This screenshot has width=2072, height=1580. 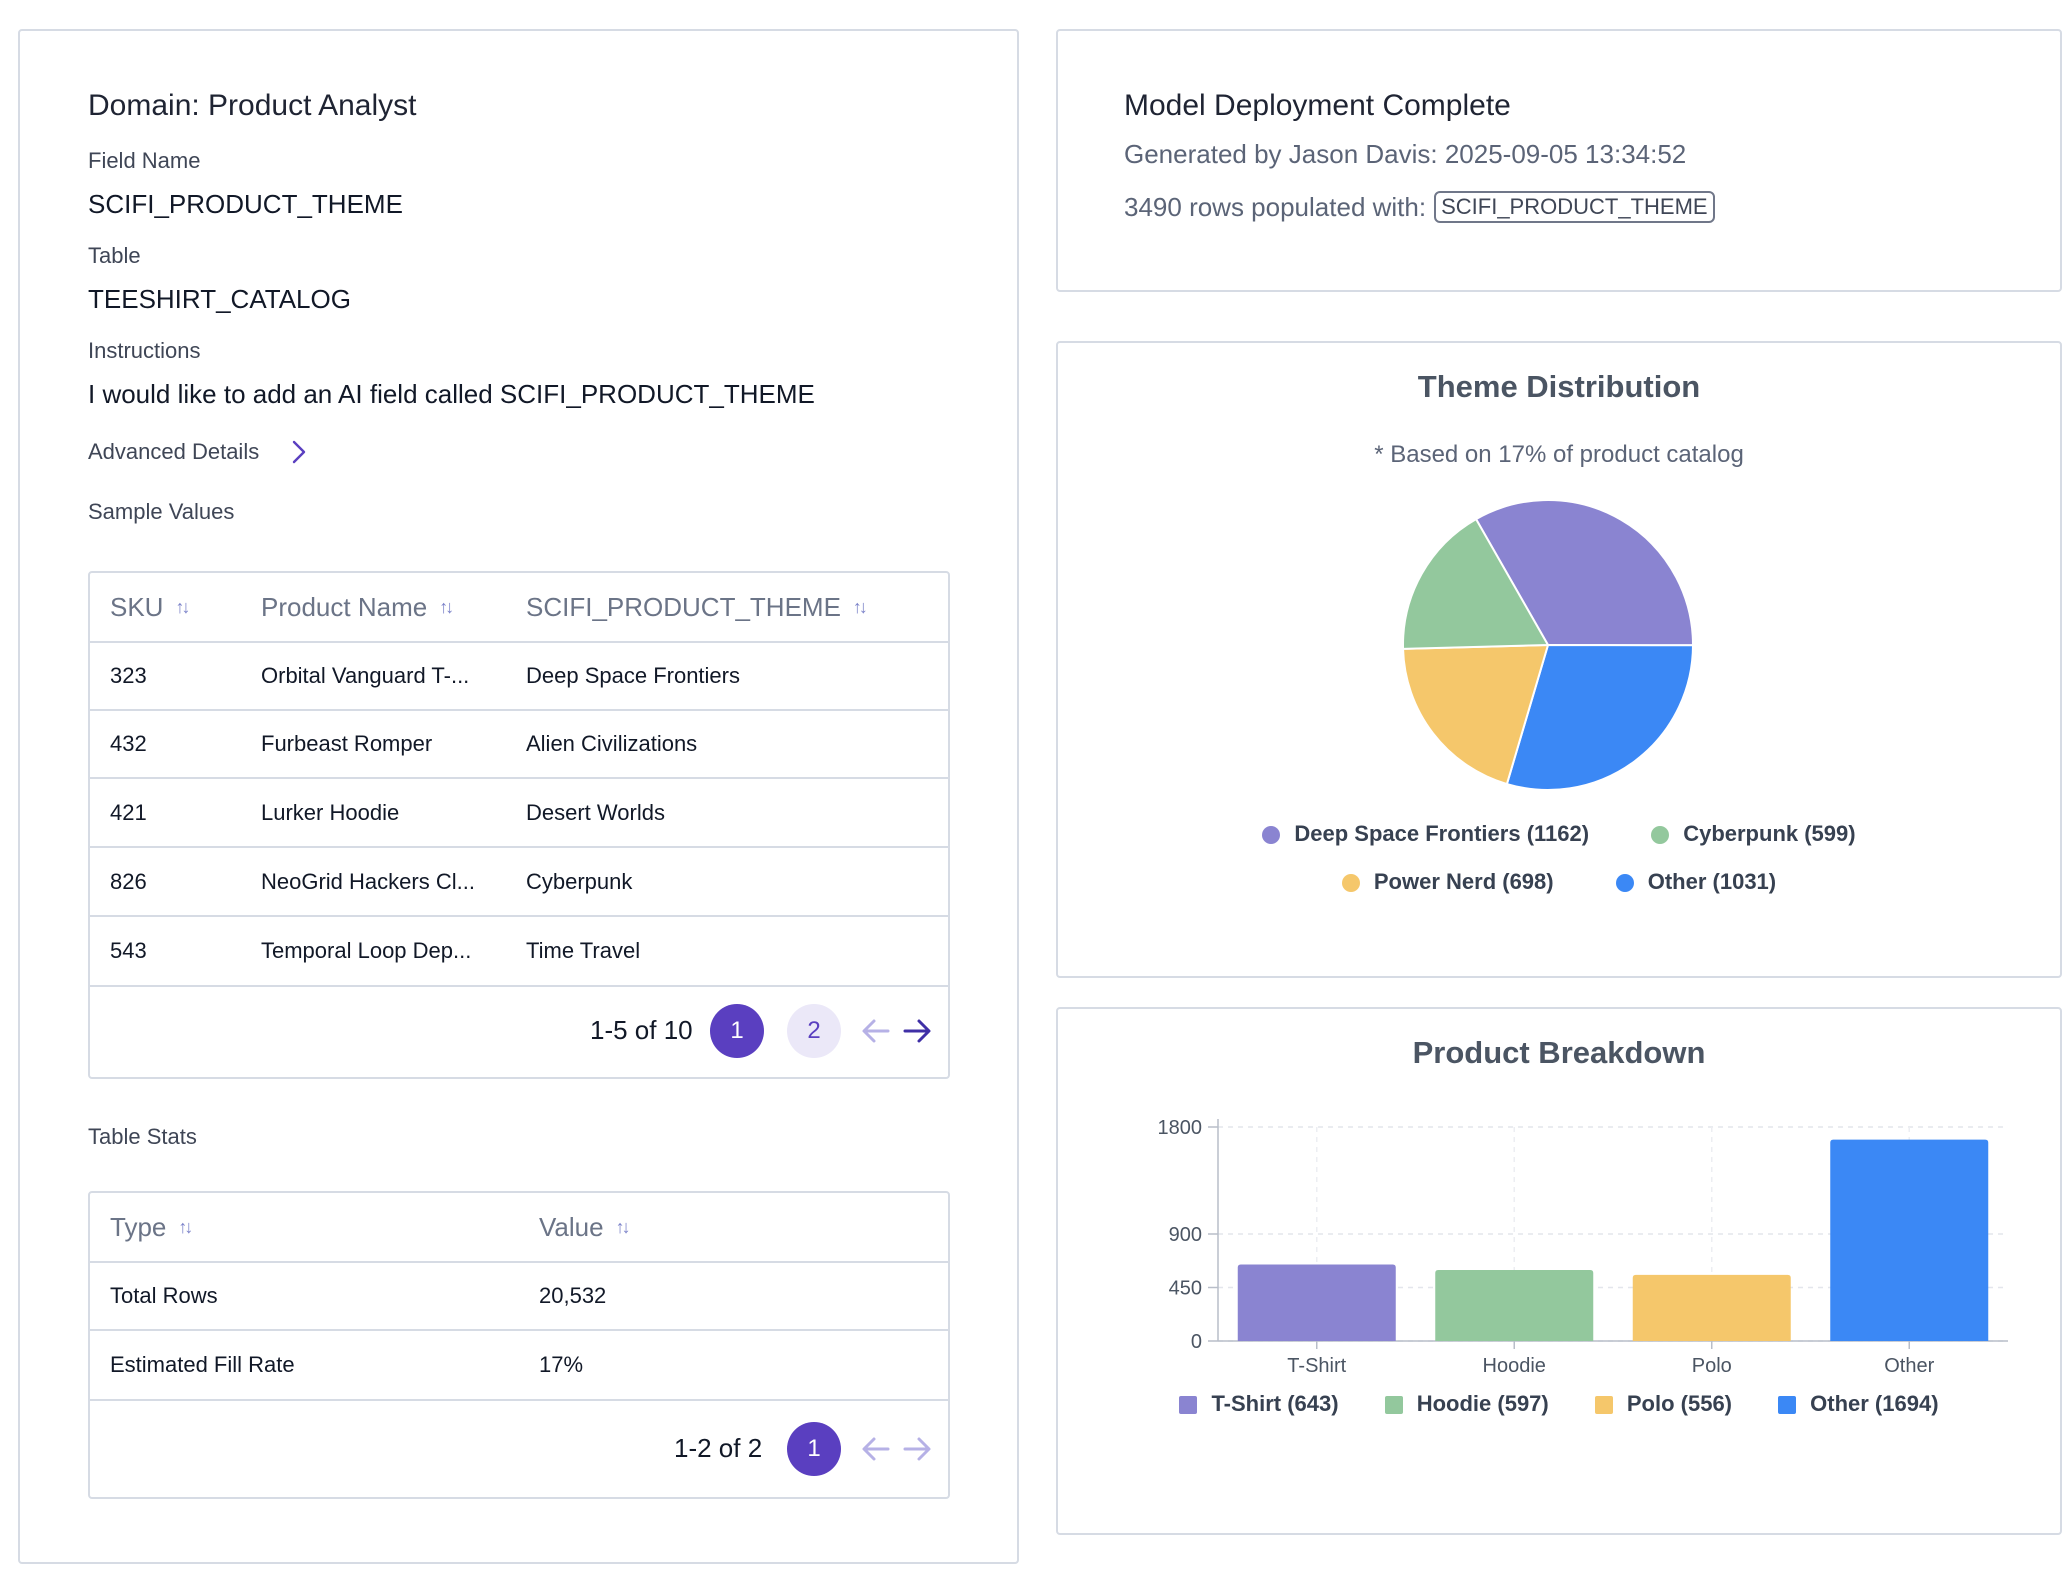 I want to click on cell-value: 20,532, so click(x=573, y=1295).